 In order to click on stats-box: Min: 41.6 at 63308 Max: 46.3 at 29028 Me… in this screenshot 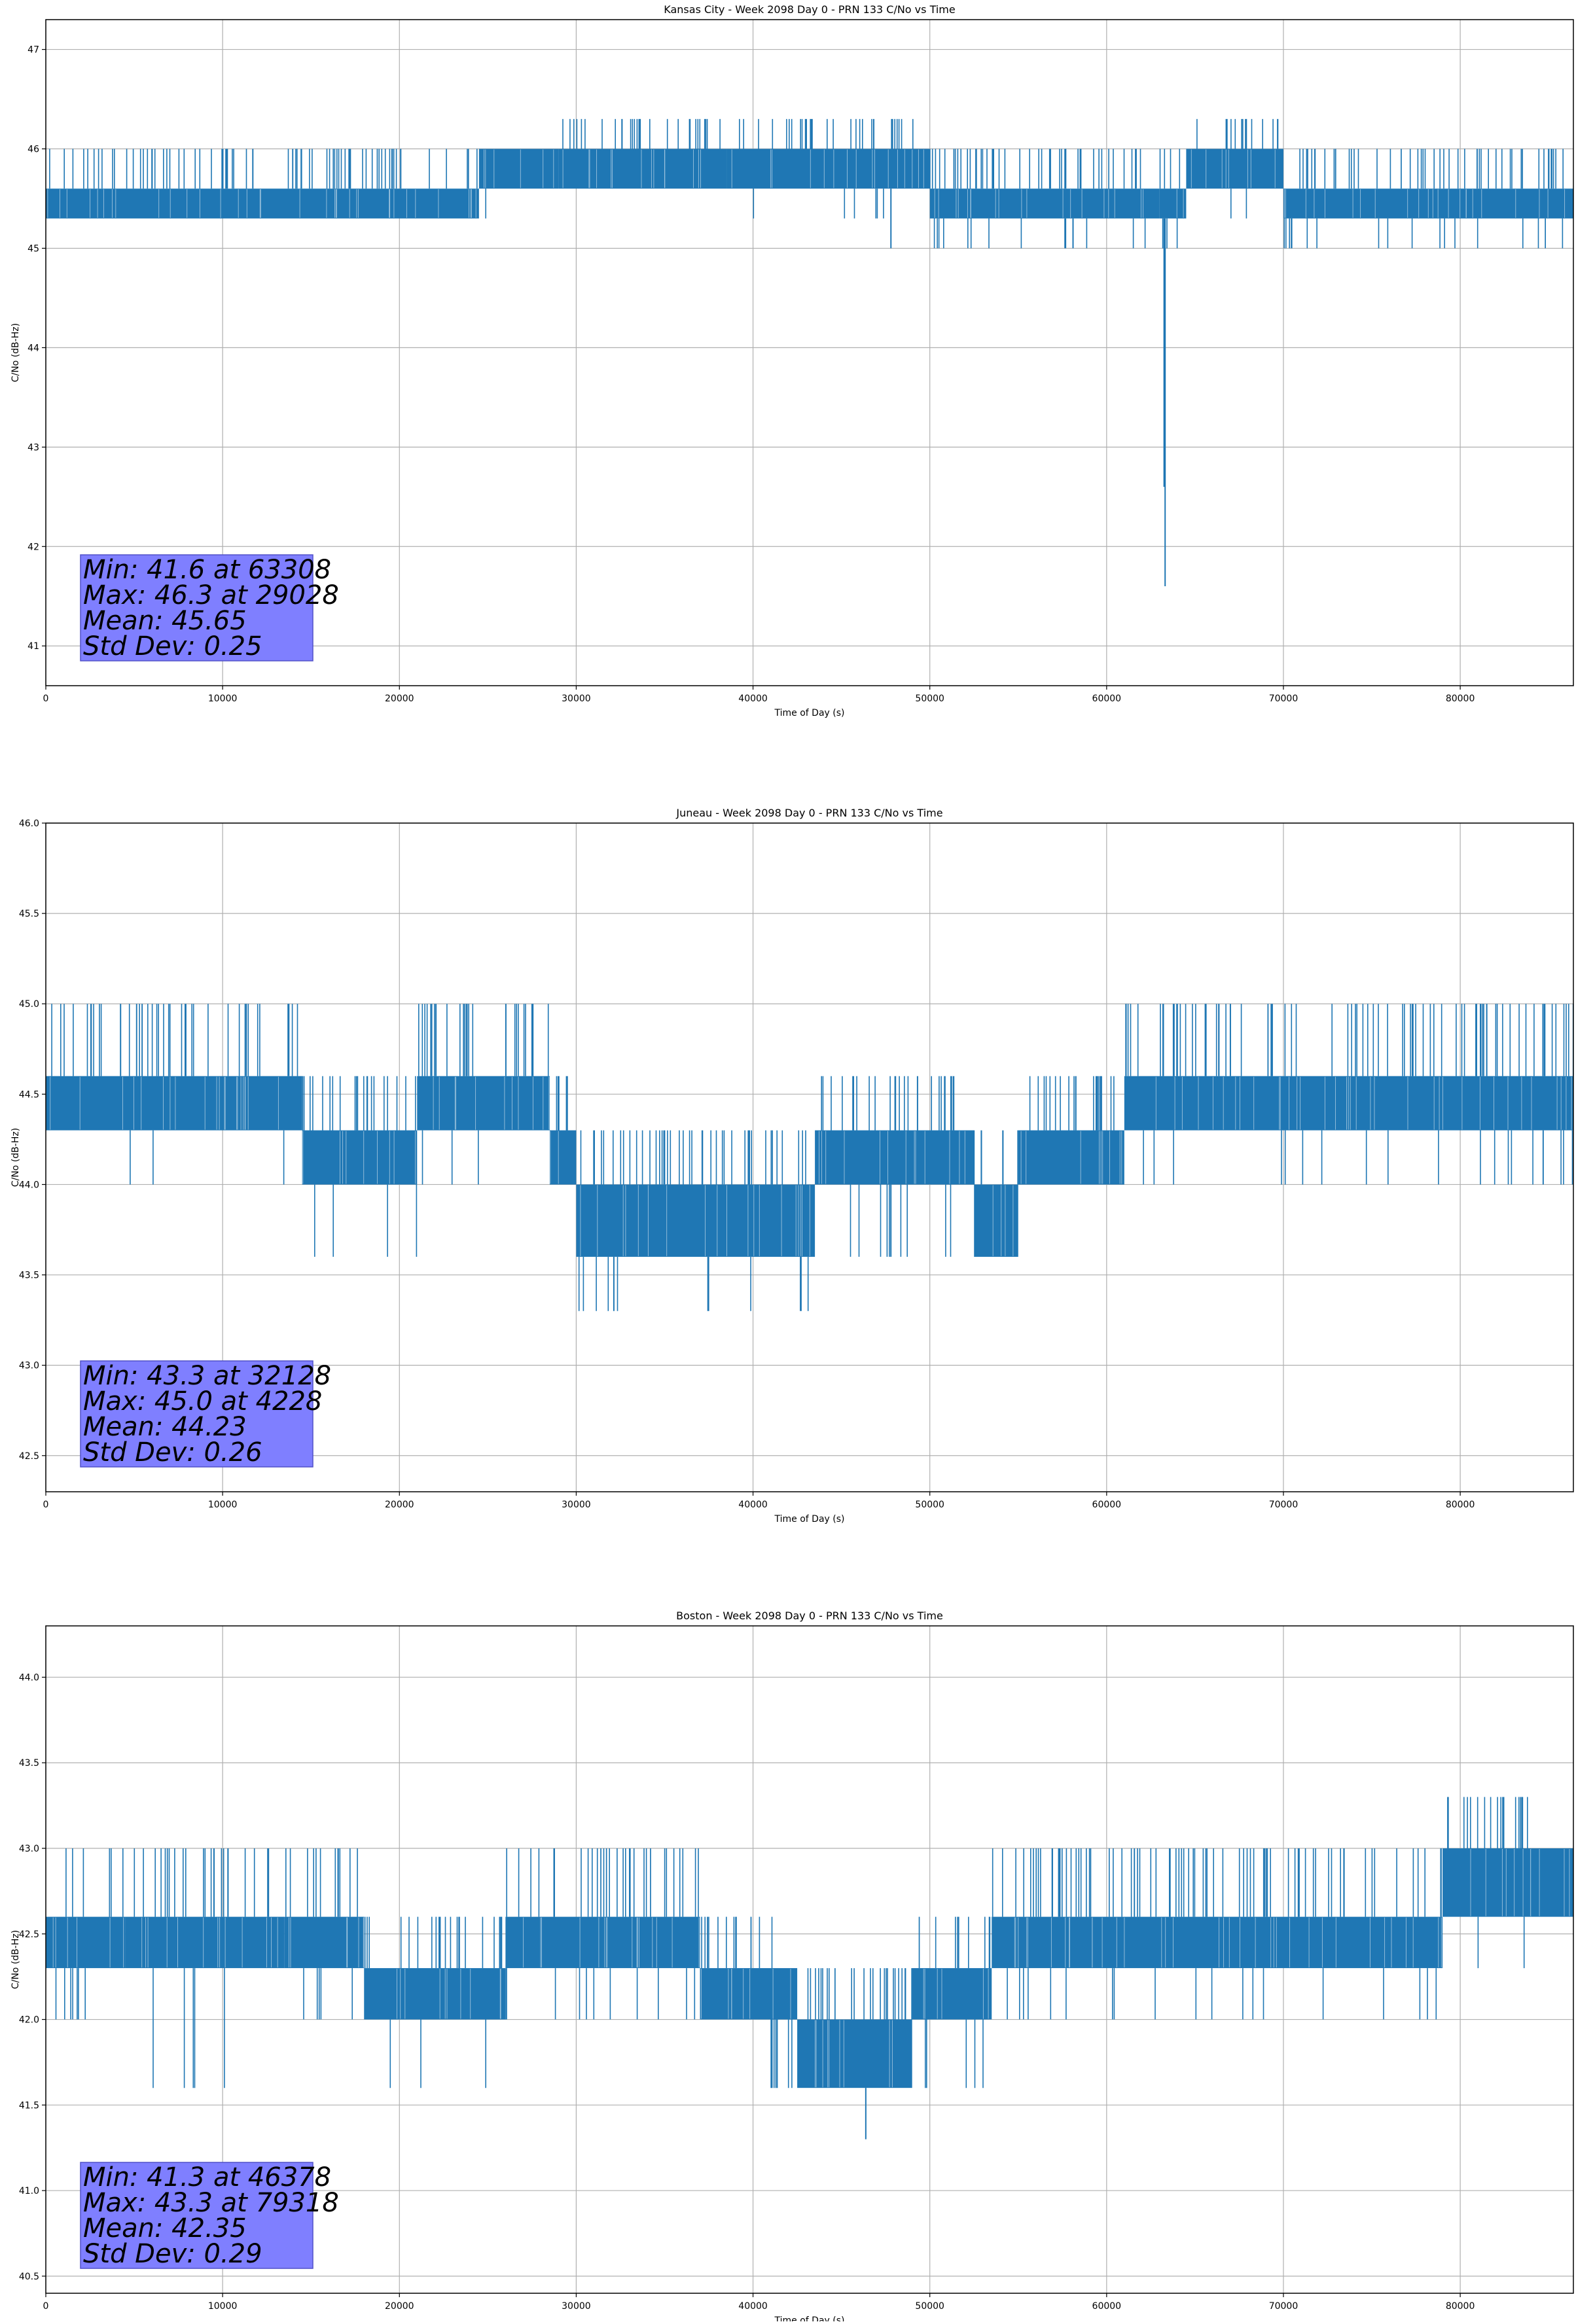, I will do `click(209, 607)`.